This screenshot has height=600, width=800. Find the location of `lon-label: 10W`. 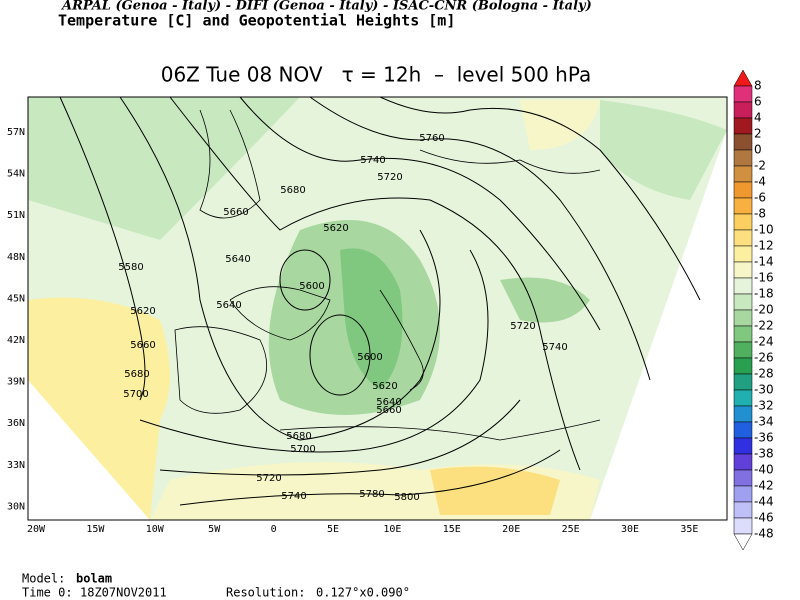

lon-label: 10W is located at coordinates (155, 529).